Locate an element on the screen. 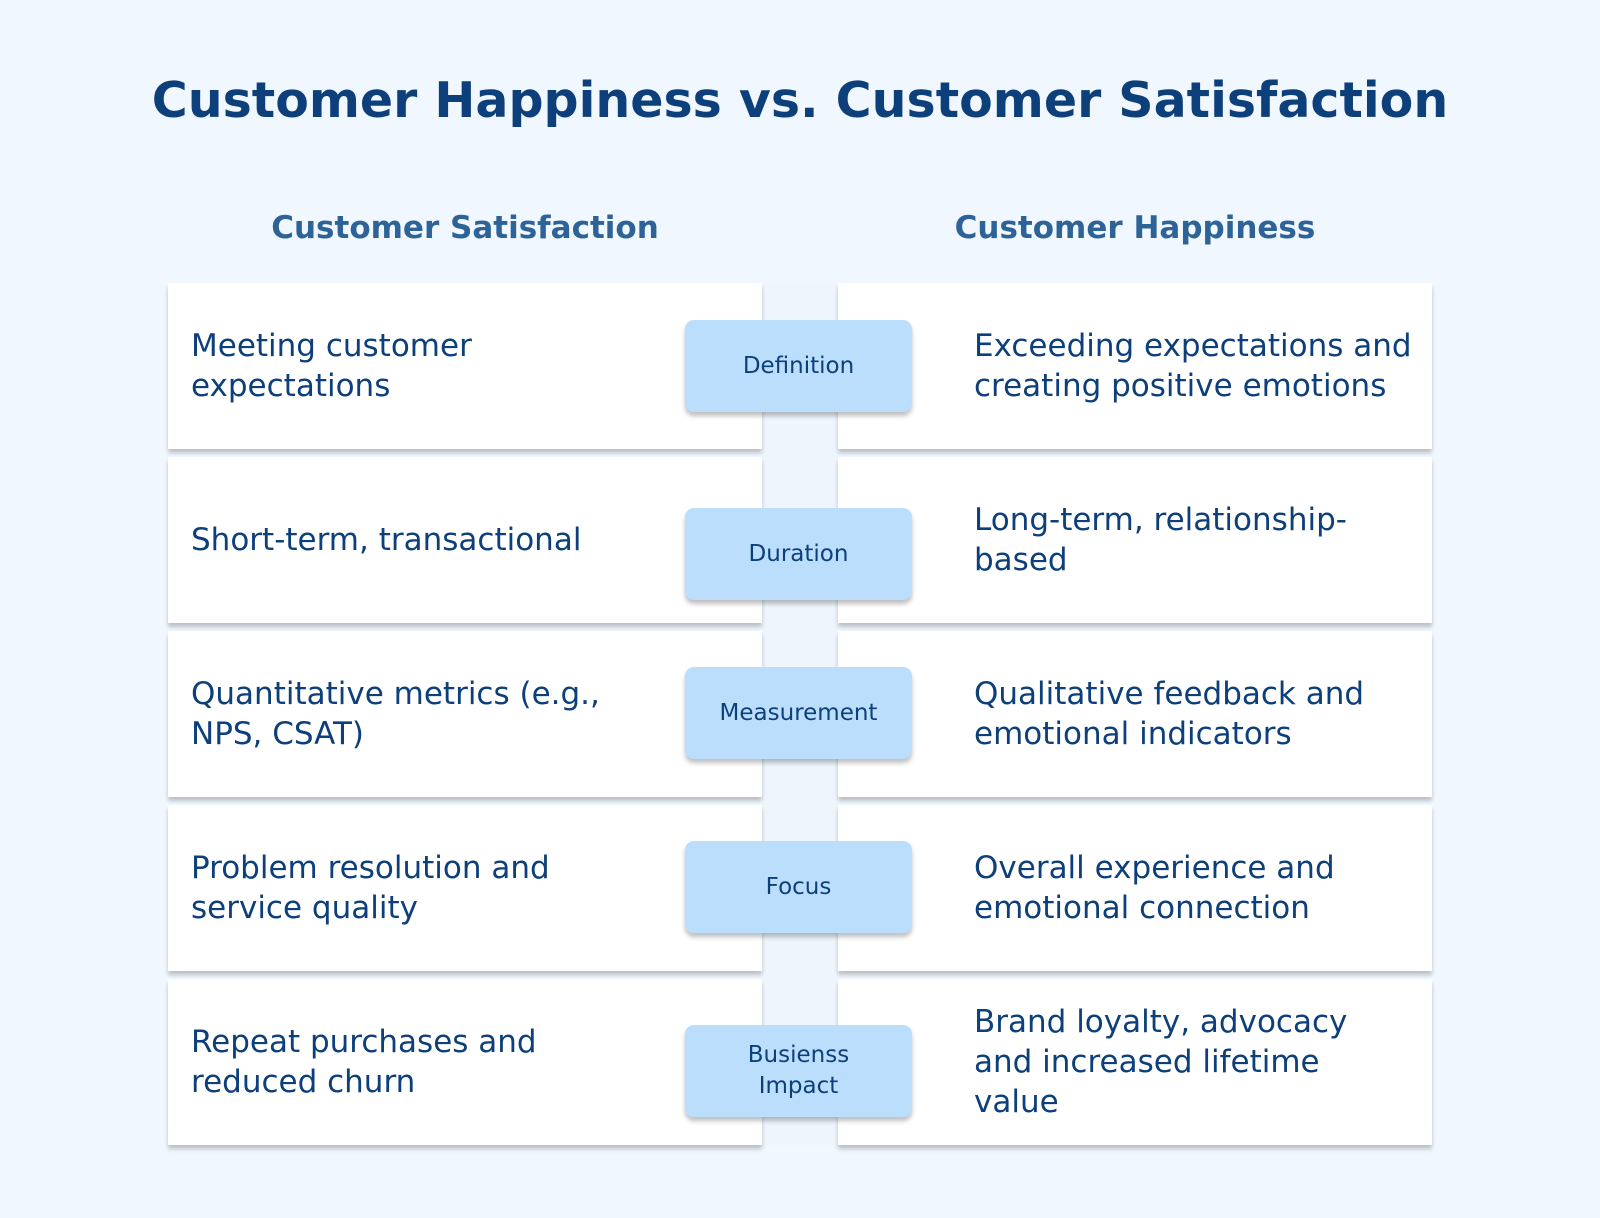 The width and height of the screenshot is (1600, 1218). satisfaction-card: Meeting customer expectations is located at coordinates (465, 366).